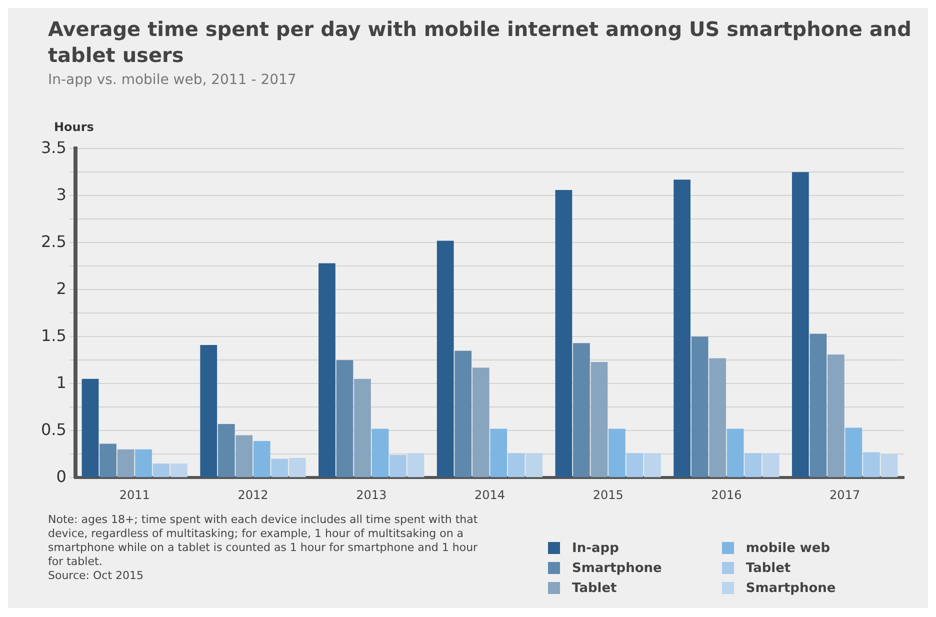 The image size is (936, 617). I want to click on y-tick-label: 3.5, so click(53, 147).